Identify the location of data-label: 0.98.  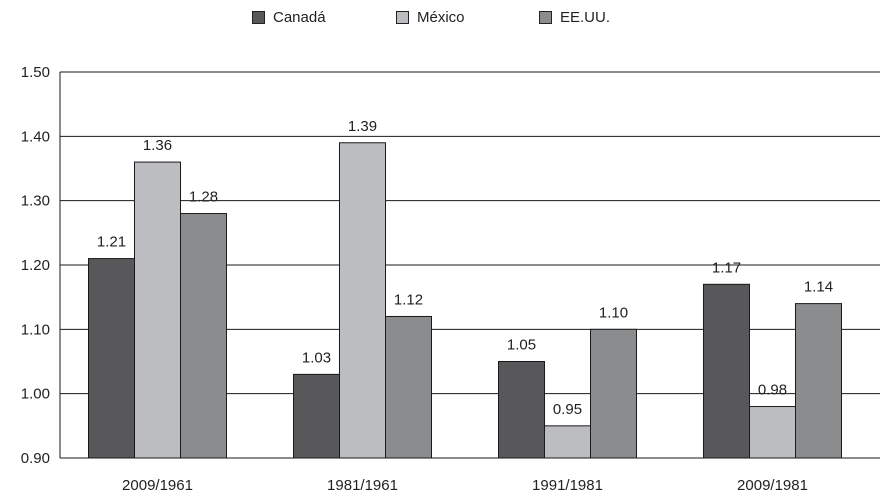
(772, 390).